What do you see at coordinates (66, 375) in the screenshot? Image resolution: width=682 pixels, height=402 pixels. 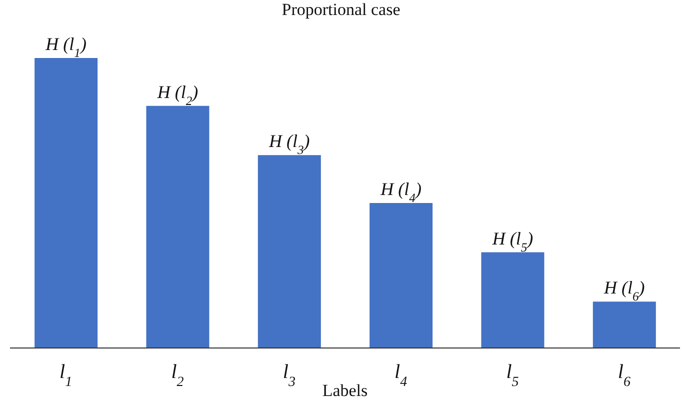 I see `x-tick-label: l$_{1}$` at bounding box center [66, 375].